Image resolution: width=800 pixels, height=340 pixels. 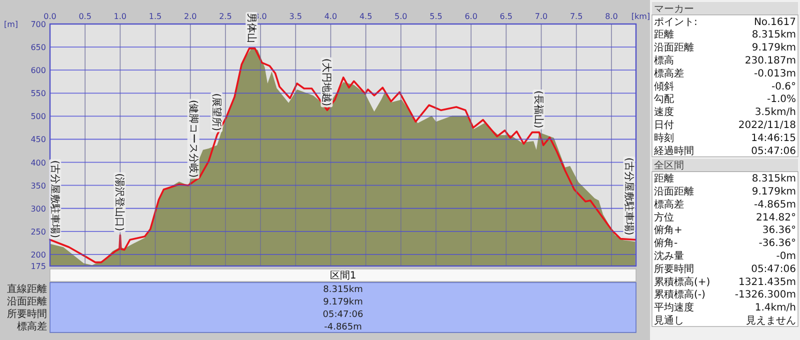 I want to click on text: マーカー, so click(x=674, y=9).